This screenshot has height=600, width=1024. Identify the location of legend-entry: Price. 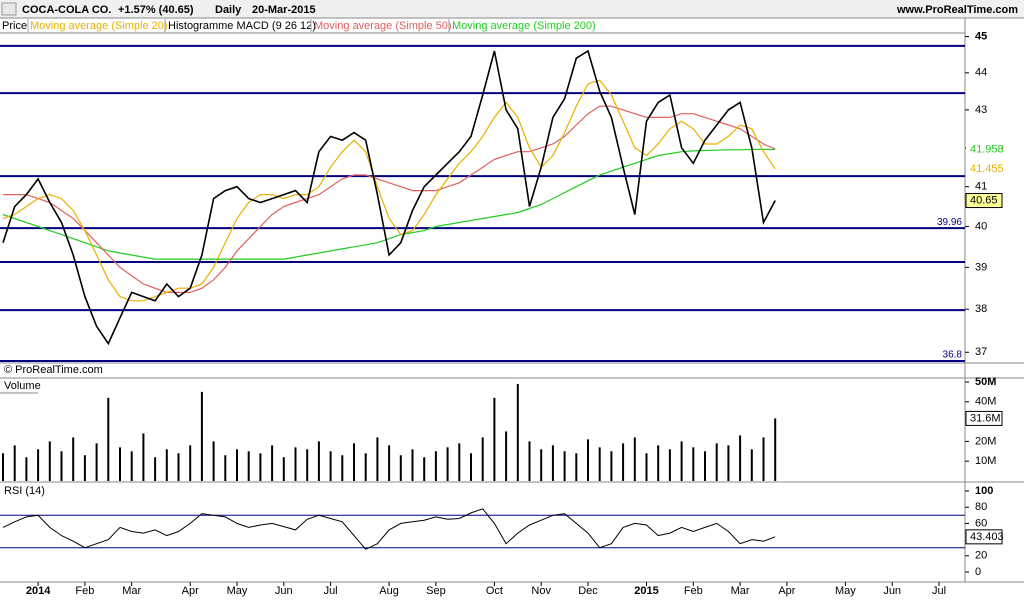
(14, 26).